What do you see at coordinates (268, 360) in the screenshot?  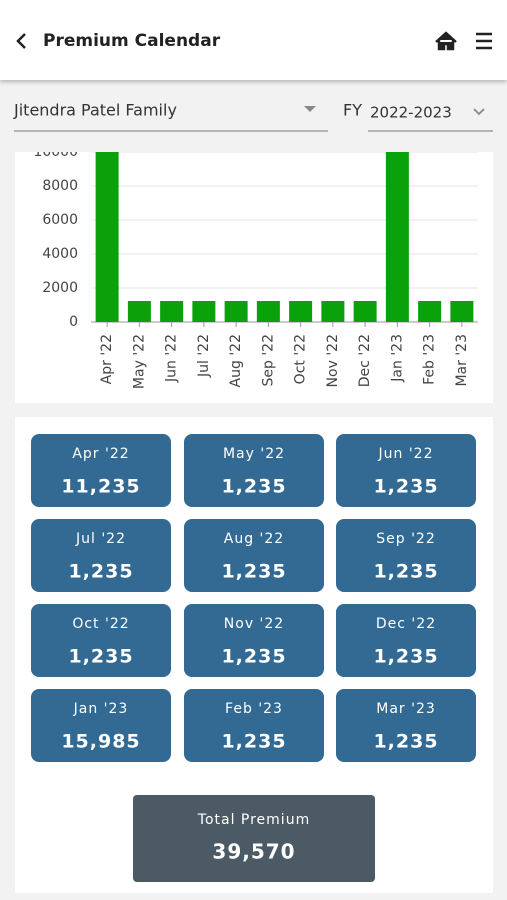 I see `x-tick-label: Sep '22` at bounding box center [268, 360].